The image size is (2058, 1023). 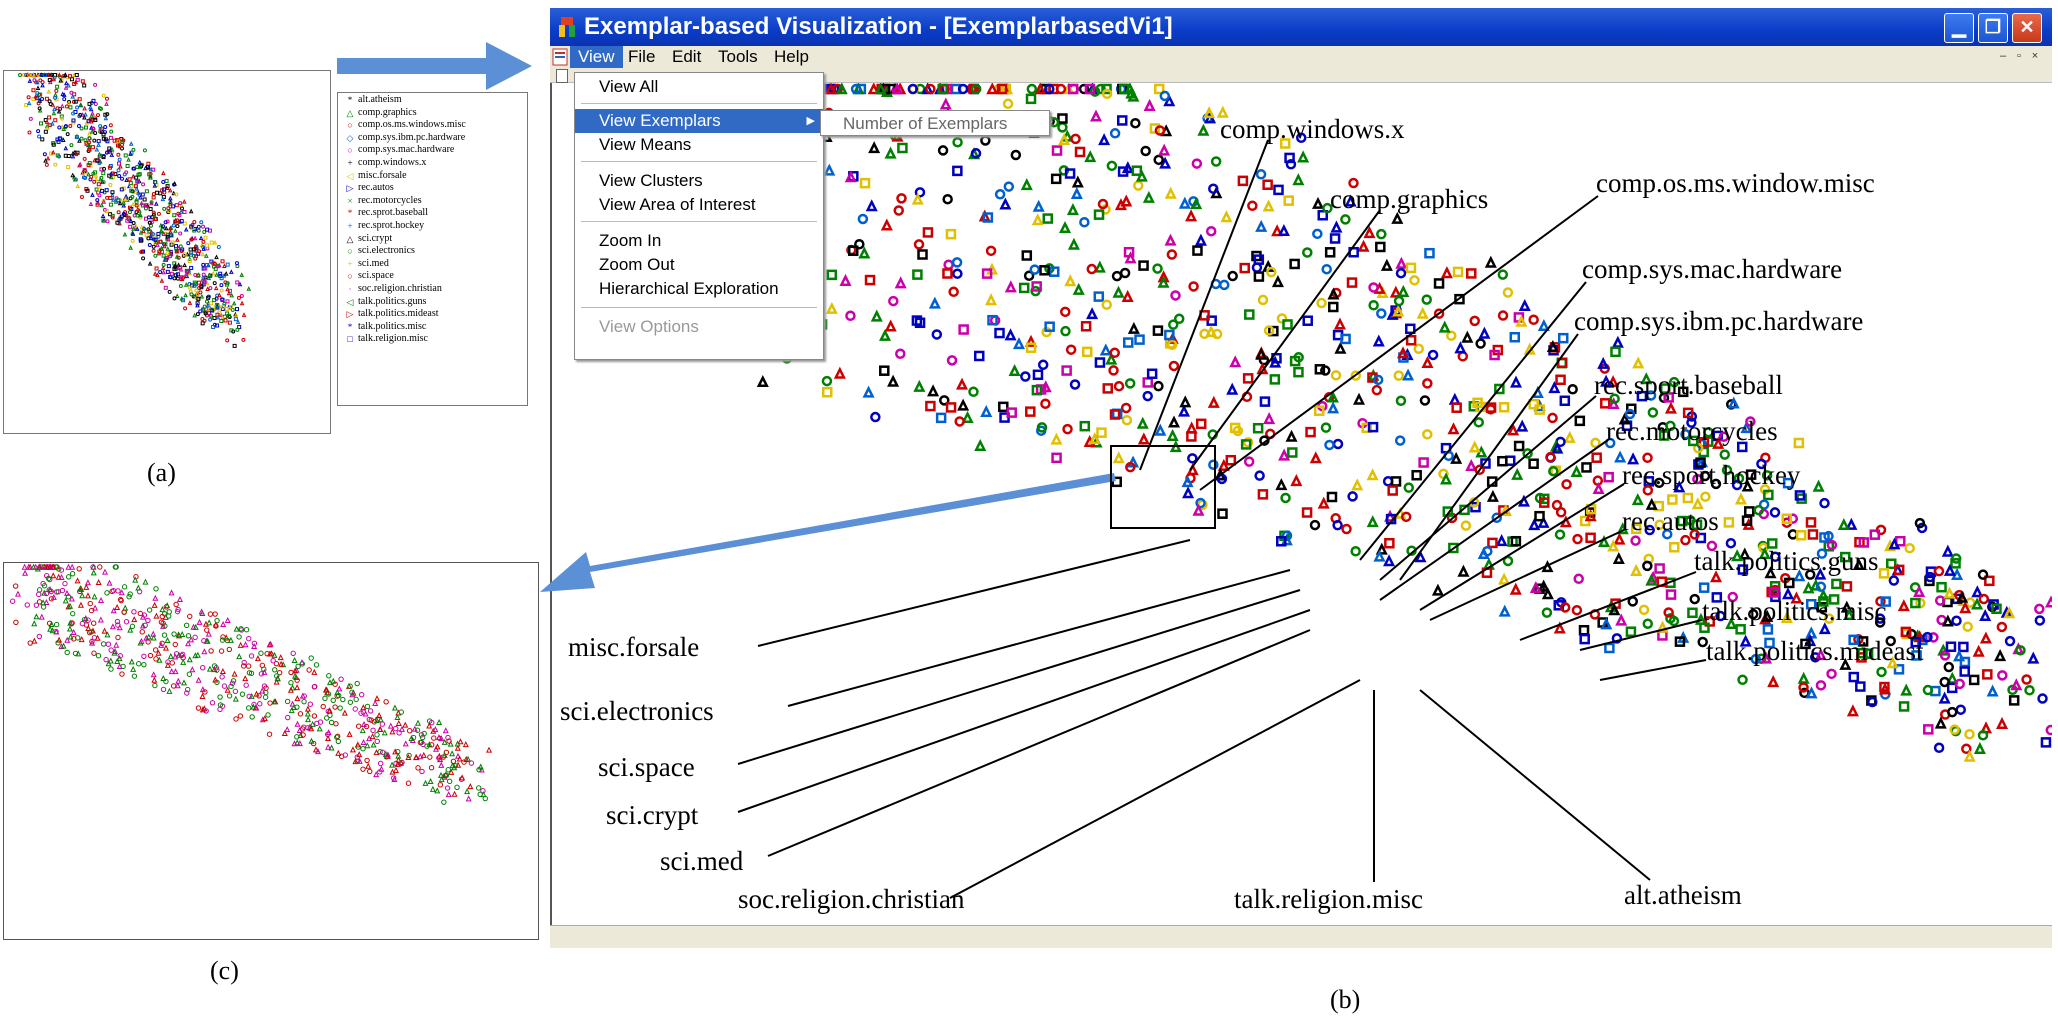 I want to click on mdi-minimize-button: –, so click(x=2003, y=56).